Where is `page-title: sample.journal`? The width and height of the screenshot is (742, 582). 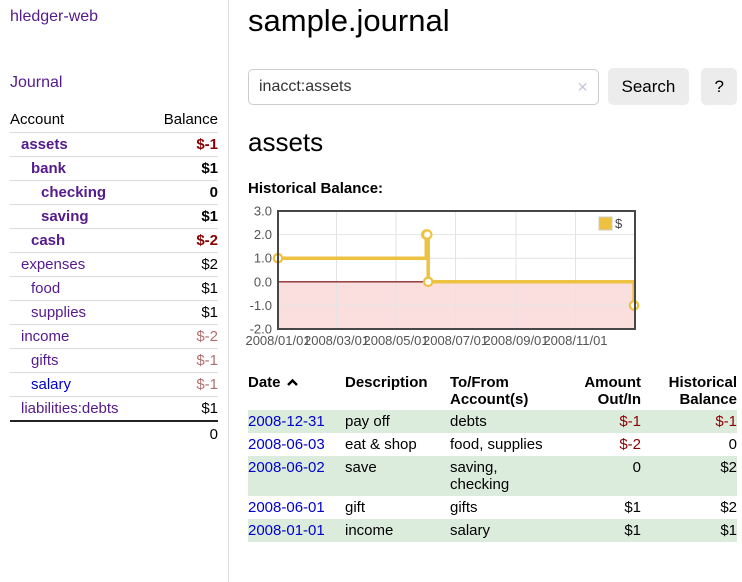
page-title: sample.journal is located at coordinates (349, 20).